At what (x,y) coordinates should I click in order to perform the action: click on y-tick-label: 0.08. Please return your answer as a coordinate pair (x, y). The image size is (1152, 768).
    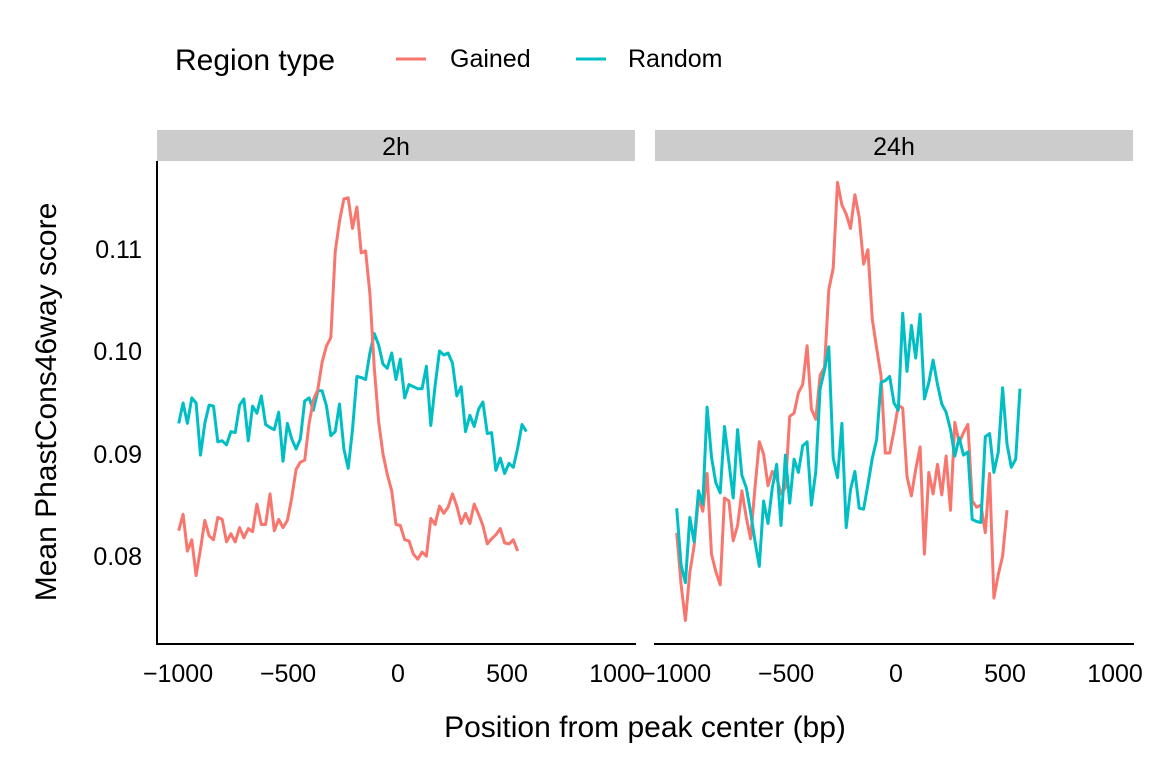
    Looking at the image, I should click on (117, 557).